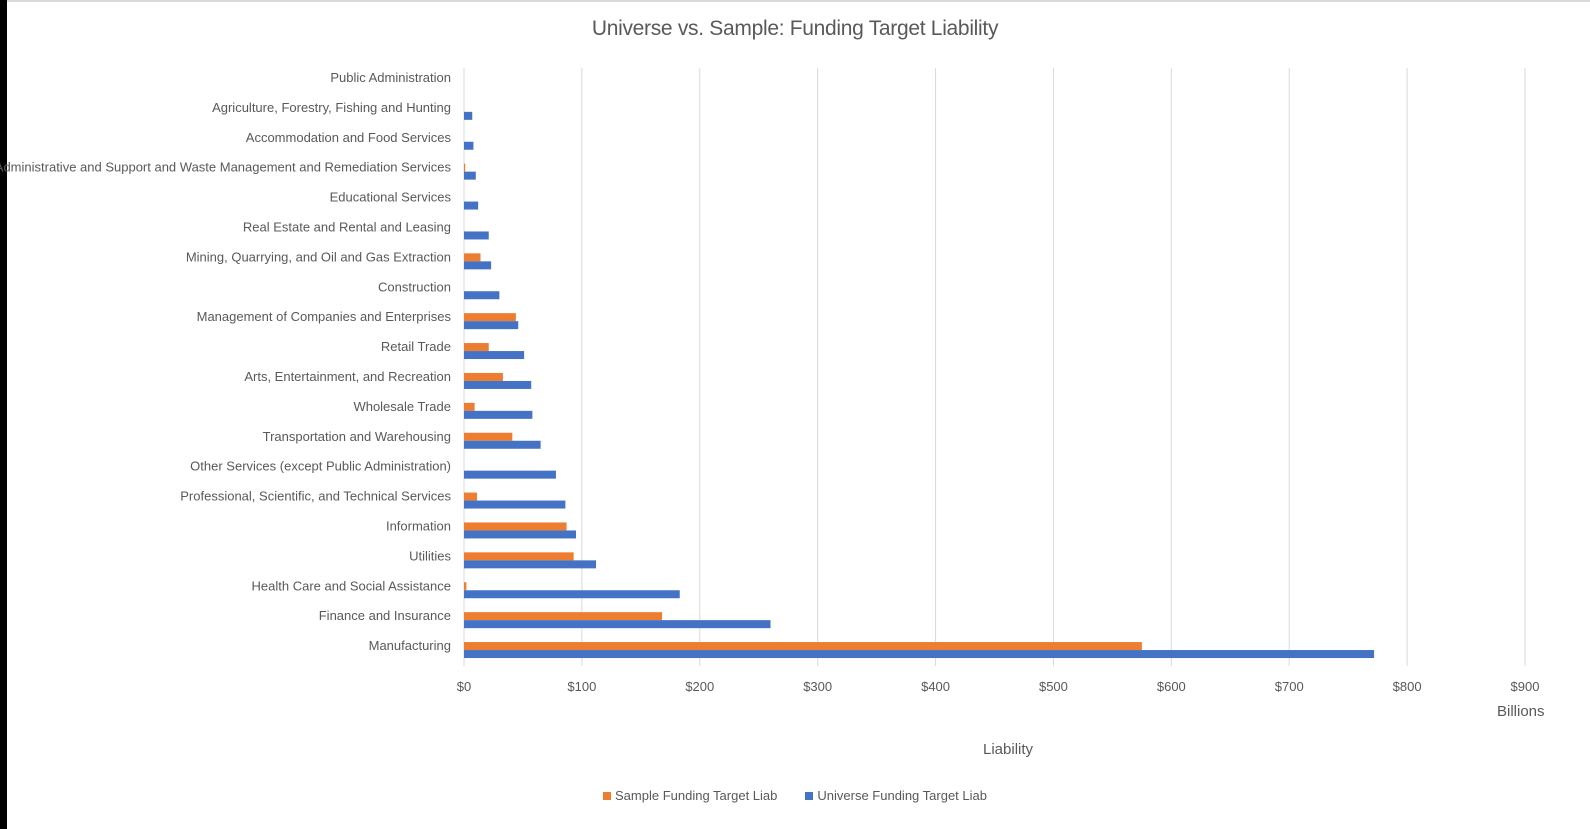  What do you see at coordinates (1008, 749) in the screenshot?
I see `x-axis-title: Liability` at bounding box center [1008, 749].